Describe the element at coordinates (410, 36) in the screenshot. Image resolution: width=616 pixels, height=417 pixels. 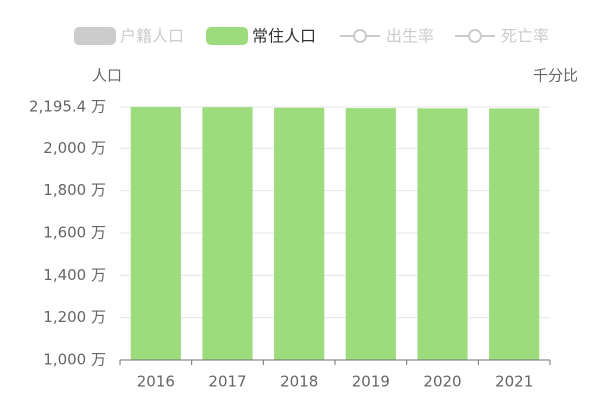
I see `legend-label: 出生率` at that location.